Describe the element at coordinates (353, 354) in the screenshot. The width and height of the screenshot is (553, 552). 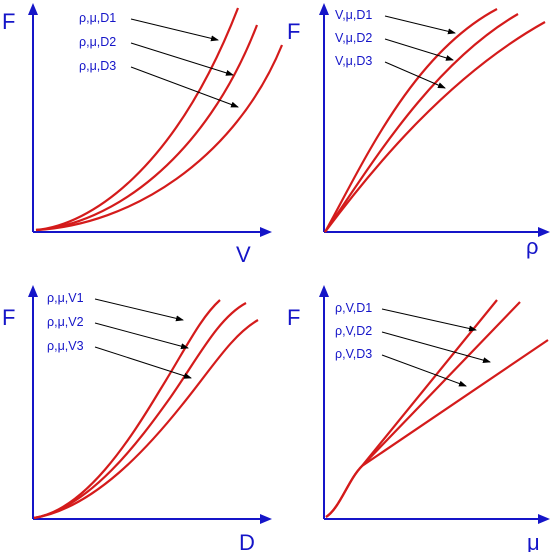
I see `curve-label-3: ρ,V,D3` at that location.